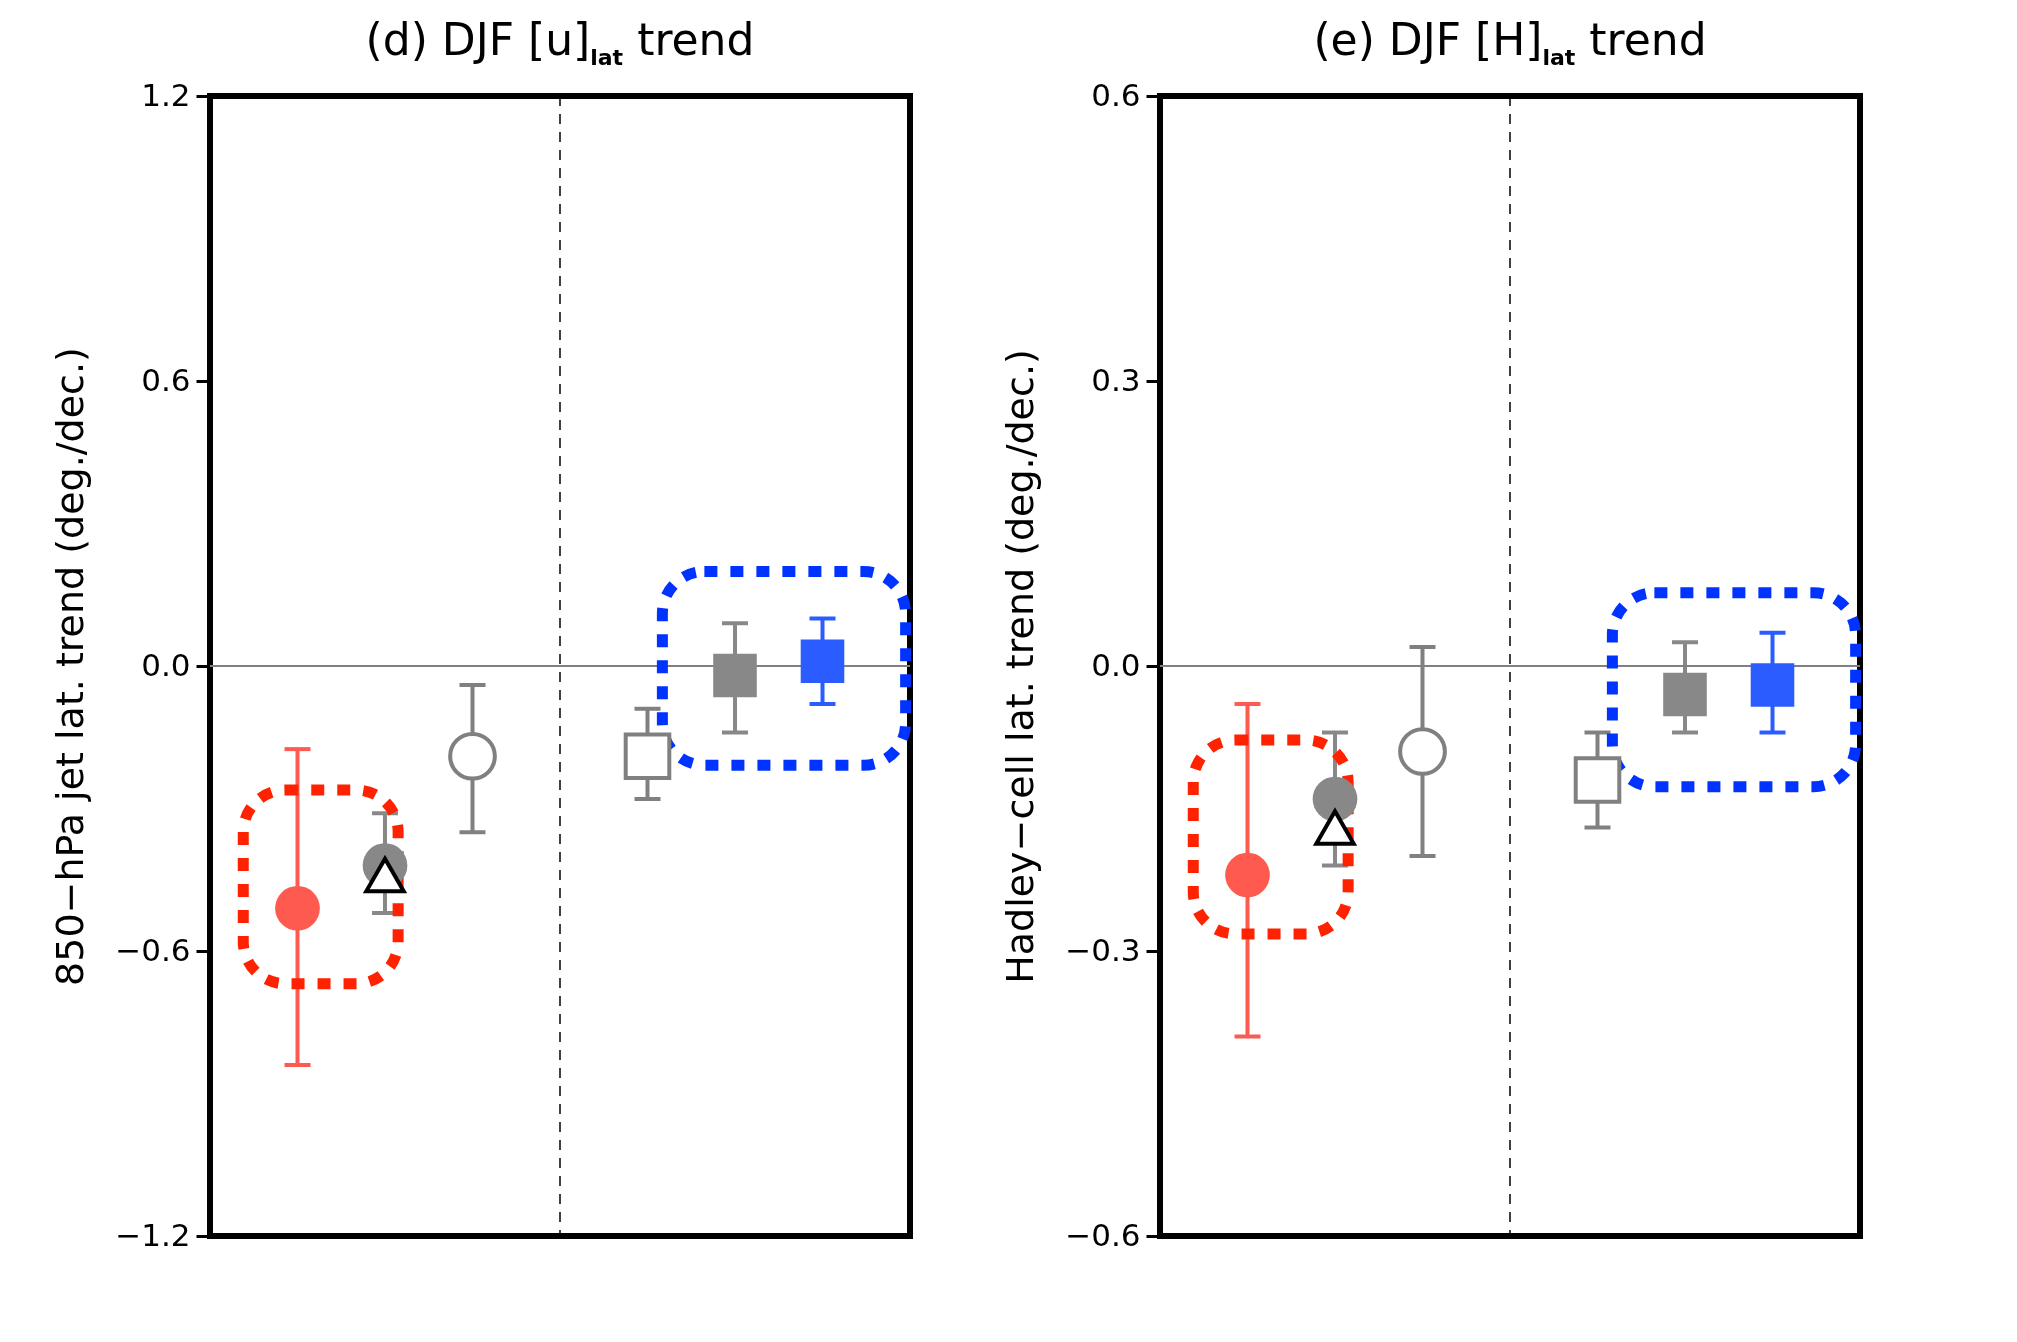  Describe the element at coordinates (1116, 379) in the screenshot. I see `y-tick-label: 0.3` at that location.